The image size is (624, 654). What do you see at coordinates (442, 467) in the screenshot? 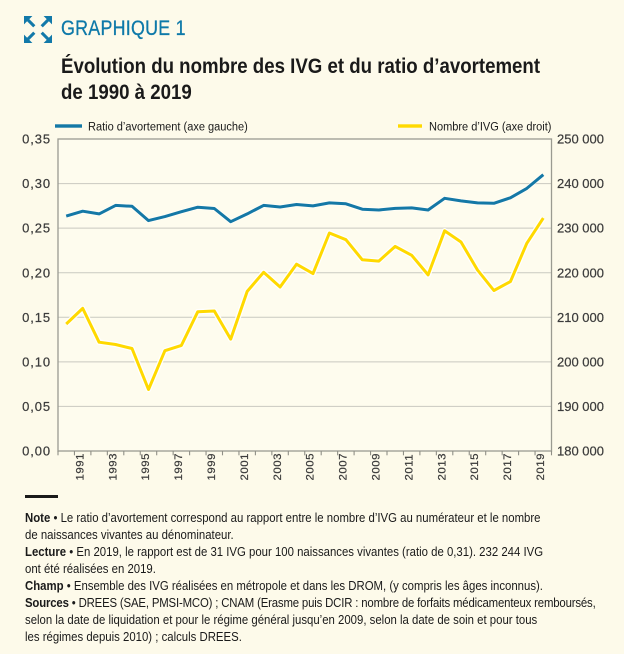
I see `svg-text: 2013` at bounding box center [442, 467].